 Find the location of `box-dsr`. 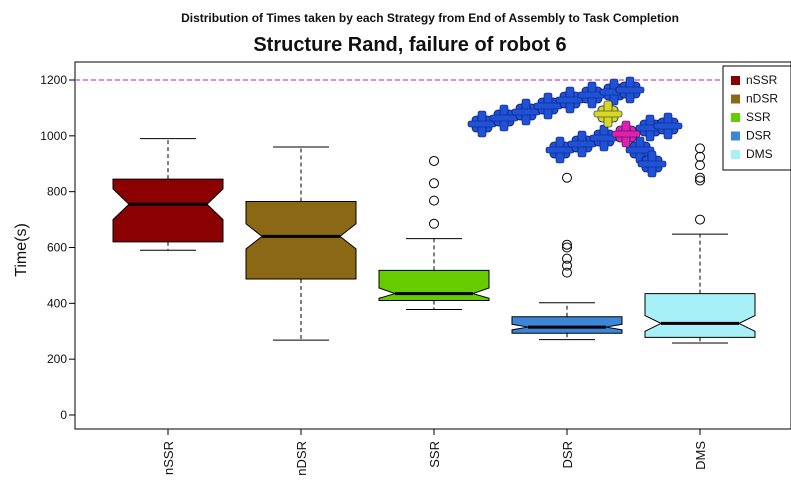

box-dsr is located at coordinates (567, 256).